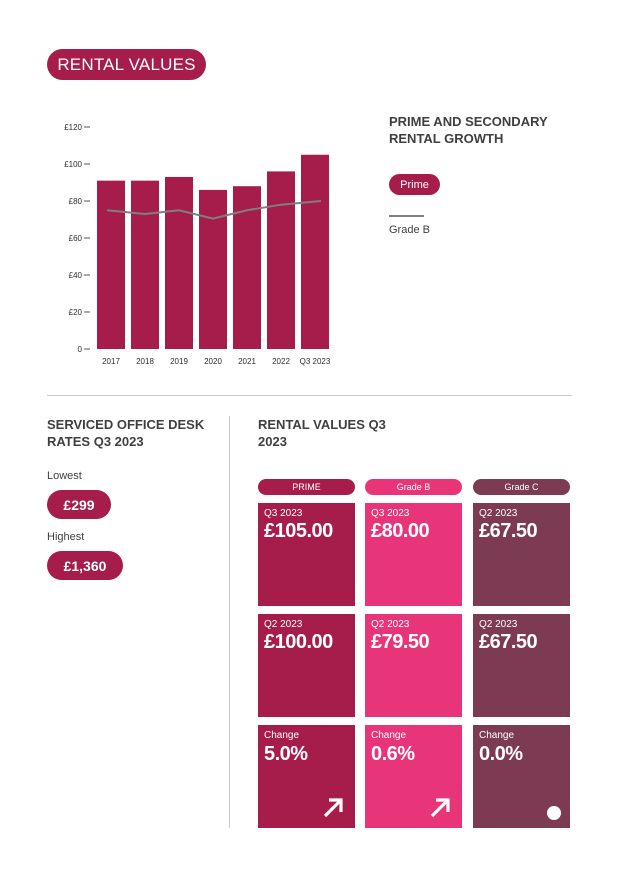 This screenshot has width=618, height=874. What do you see at coordinates (306, 487) in the screenshot?
I see `column-header-prime: PRIME` at bounding box center [306, 487].